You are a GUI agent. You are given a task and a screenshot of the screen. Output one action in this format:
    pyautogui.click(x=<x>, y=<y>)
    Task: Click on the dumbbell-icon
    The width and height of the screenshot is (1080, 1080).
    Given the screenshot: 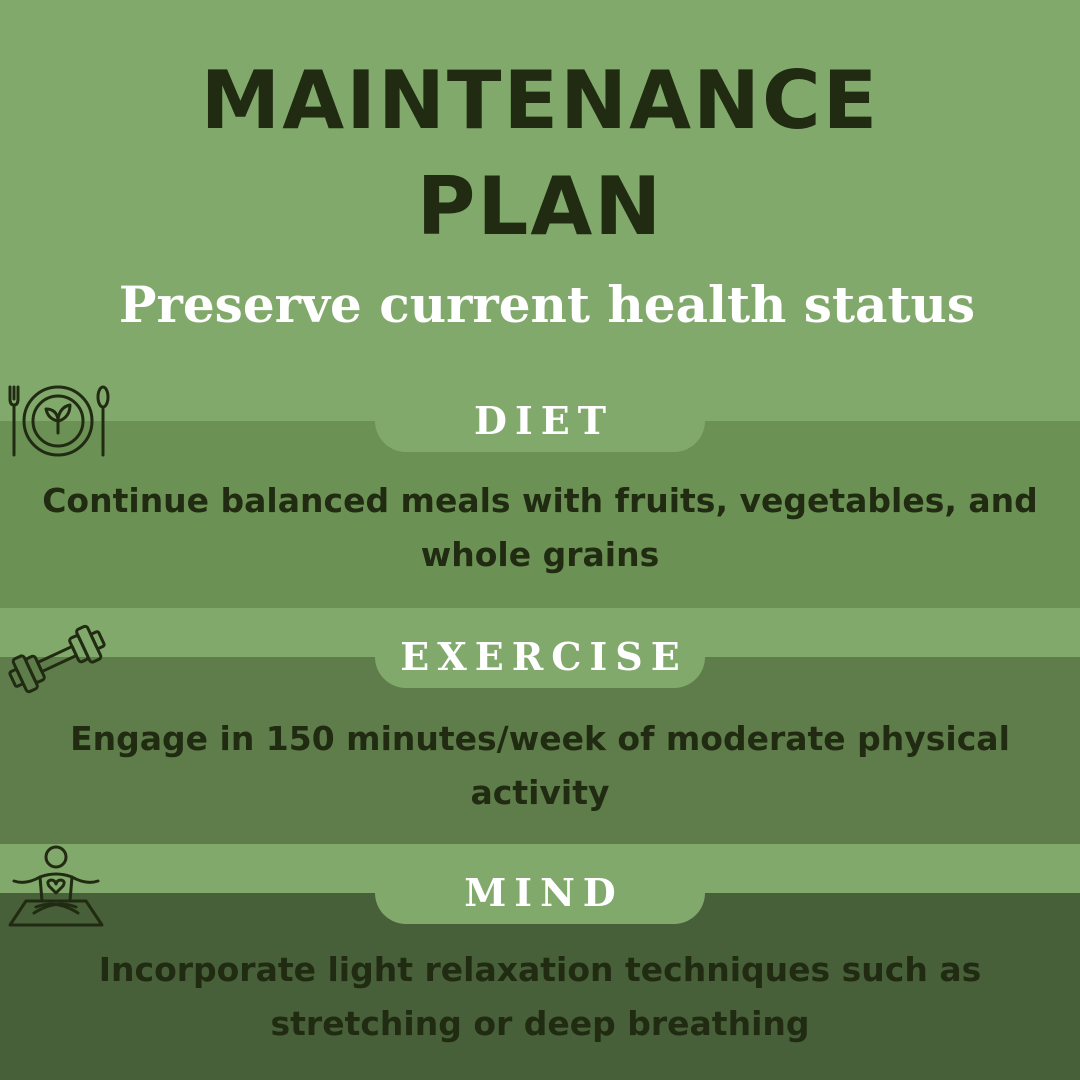 What is the action you would take?
    pyautogui.click(x=57, y=659)
    